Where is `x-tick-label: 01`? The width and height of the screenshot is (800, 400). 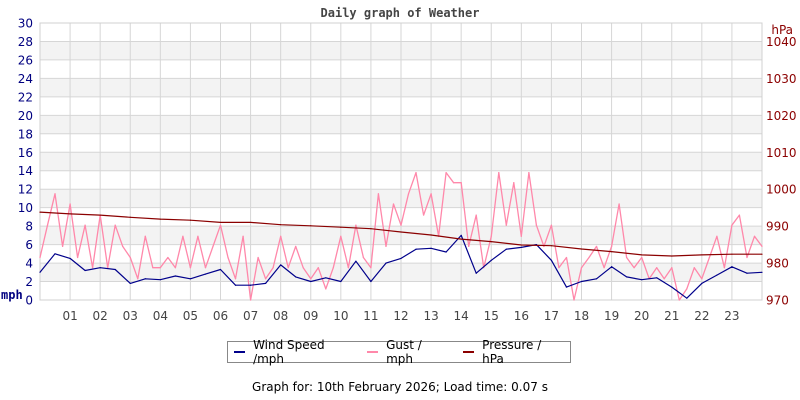
x-tick-label: 01 is located at coordinates (69, 316).